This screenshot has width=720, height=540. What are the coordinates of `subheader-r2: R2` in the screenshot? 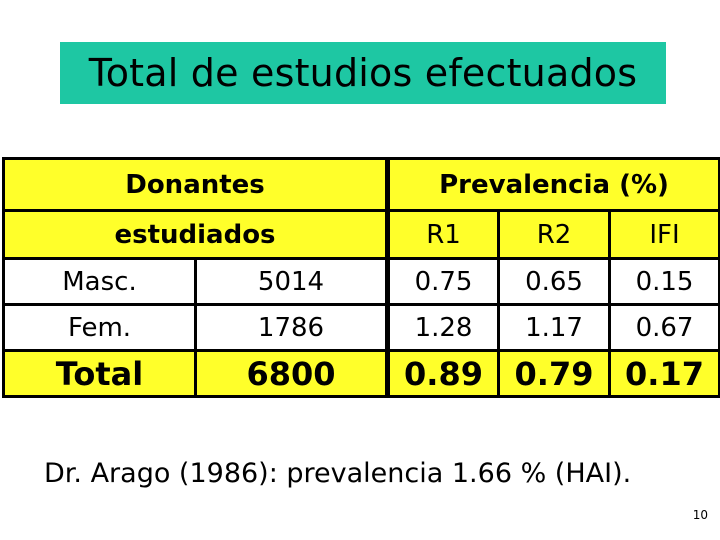 It's located at (554, 234).